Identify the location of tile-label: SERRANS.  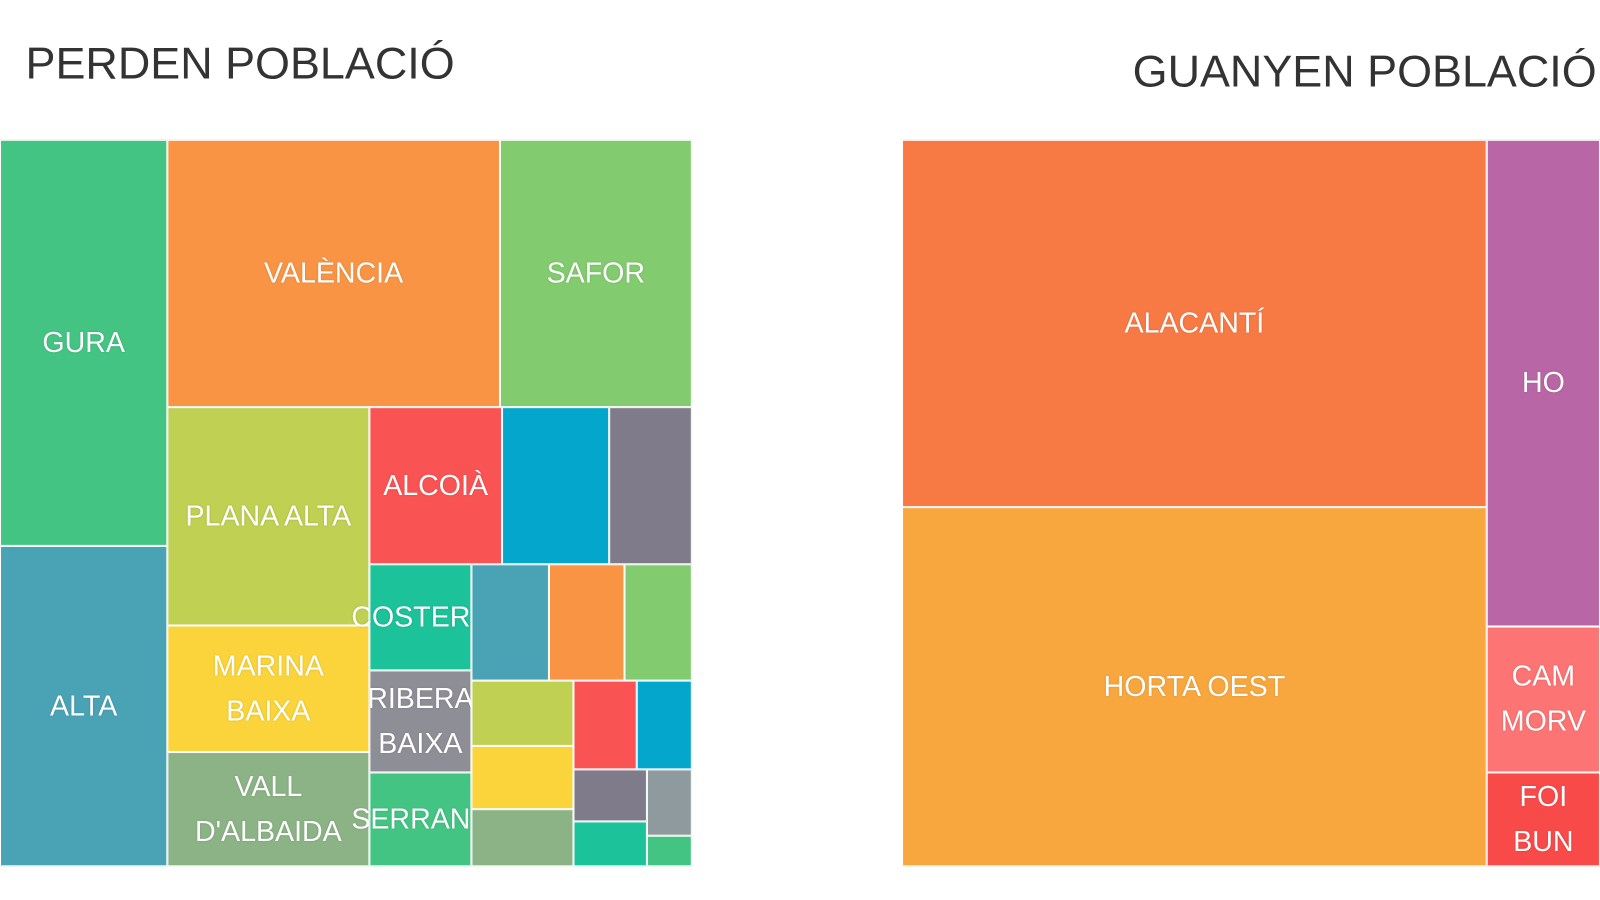
(420, 819).